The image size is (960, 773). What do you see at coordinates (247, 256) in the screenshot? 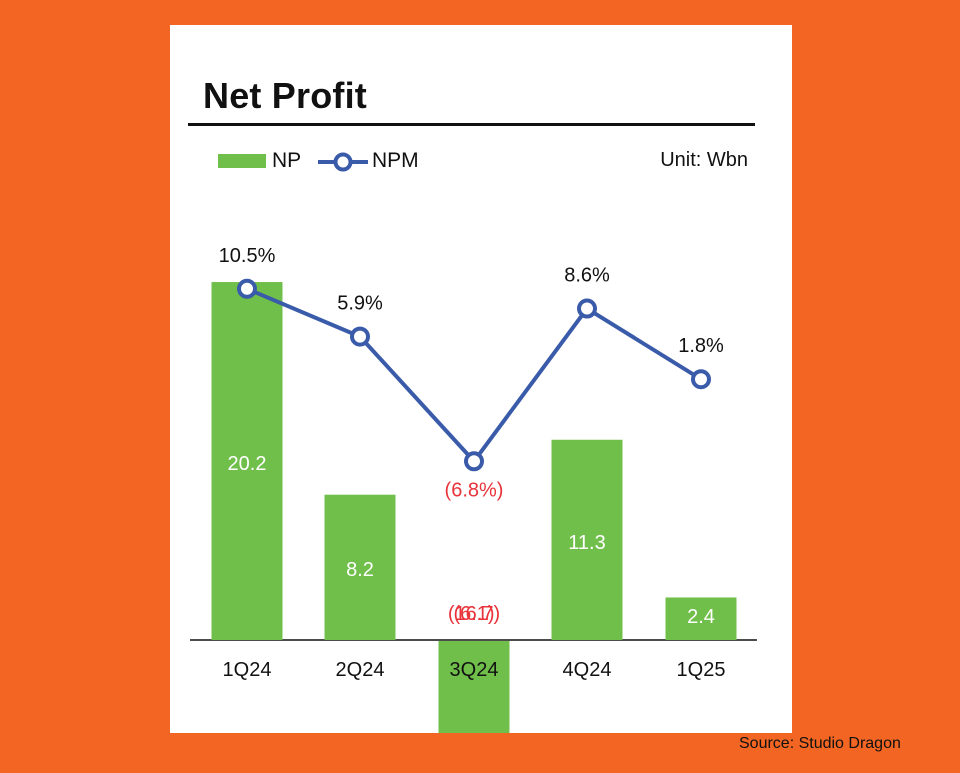
I see `npm-value-label: 10.5%` at bounding box center [247, 256].